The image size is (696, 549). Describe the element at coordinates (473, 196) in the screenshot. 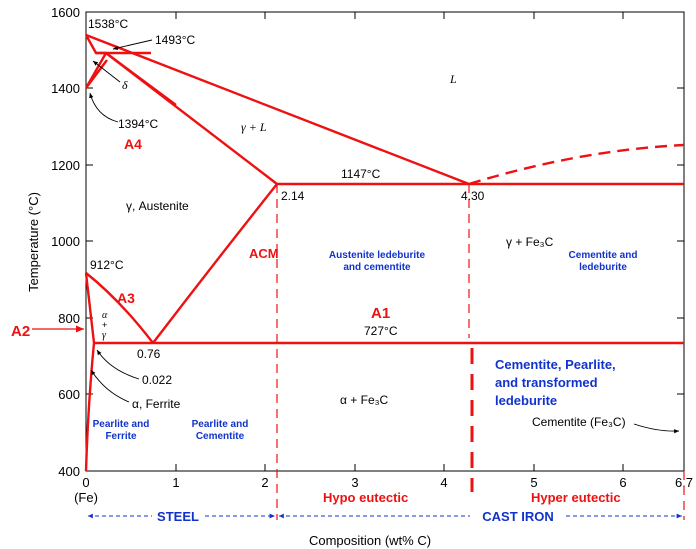

I see `label-4-30: 4.30` at that location.